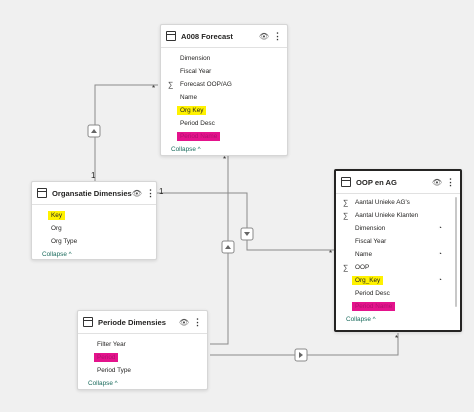 This screenshot has width=474, height=412. Describe the element at coordinates (398, 267) in the screenshot. I see `field-row: ∑ OOP` at that location.